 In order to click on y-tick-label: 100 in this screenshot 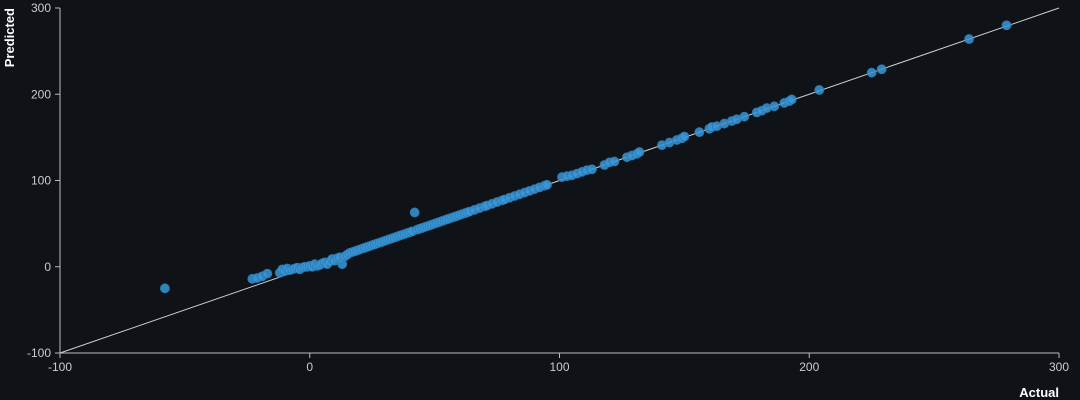, I will do `click(41, 181)`.